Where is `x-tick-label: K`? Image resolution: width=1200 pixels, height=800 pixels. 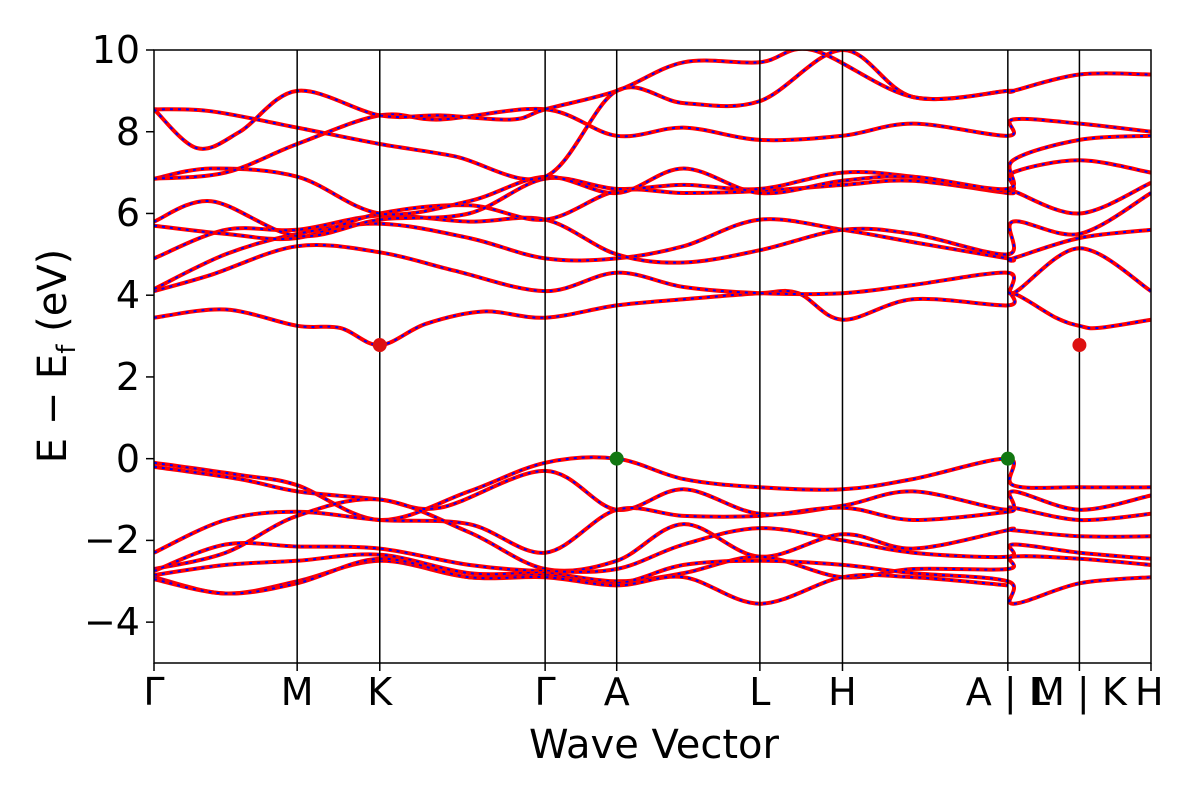
x-tick-label: K is located at coordinates (380, 692).